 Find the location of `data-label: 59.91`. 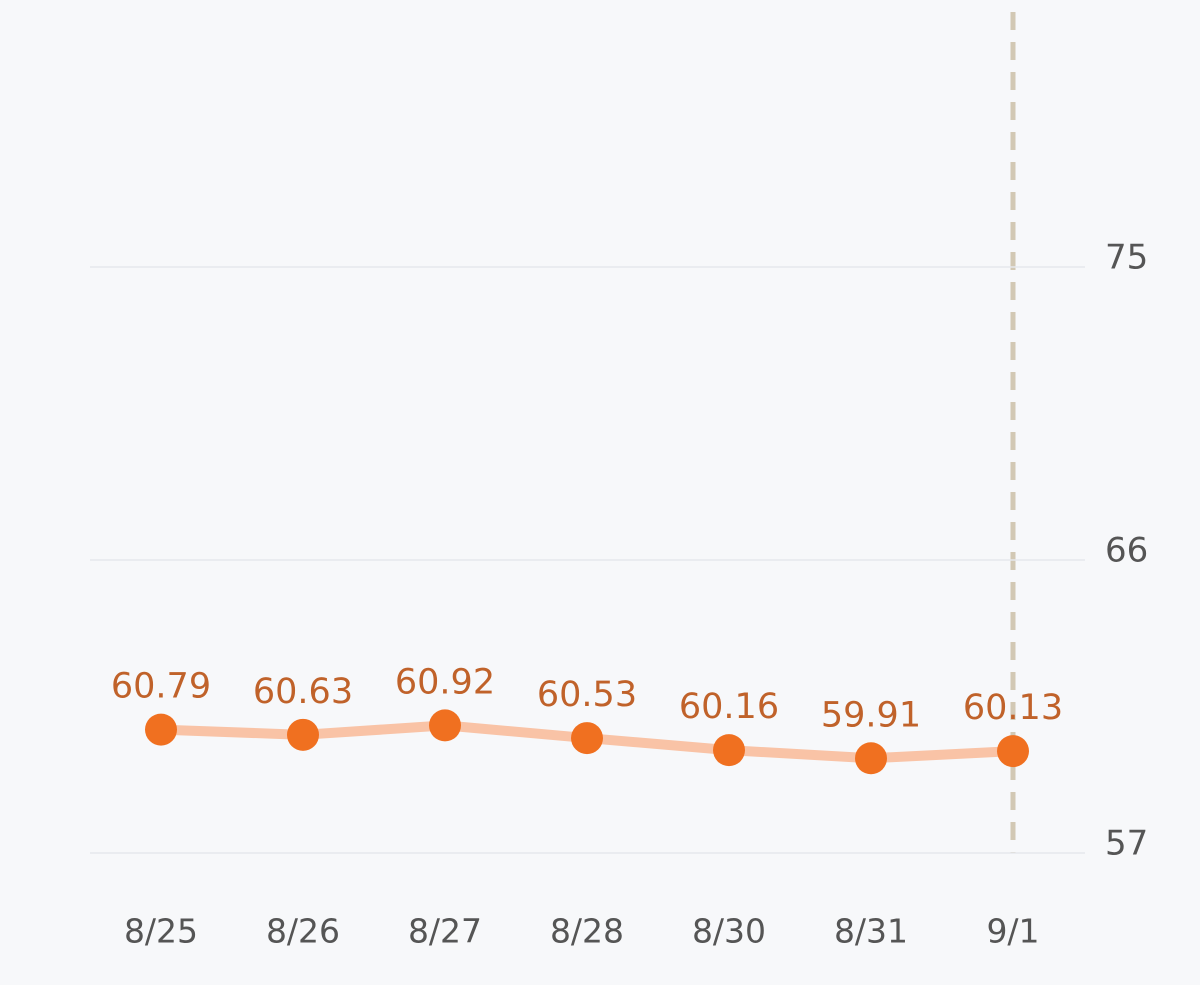

data-label: 59.91 is located at coordinates (871, 715).